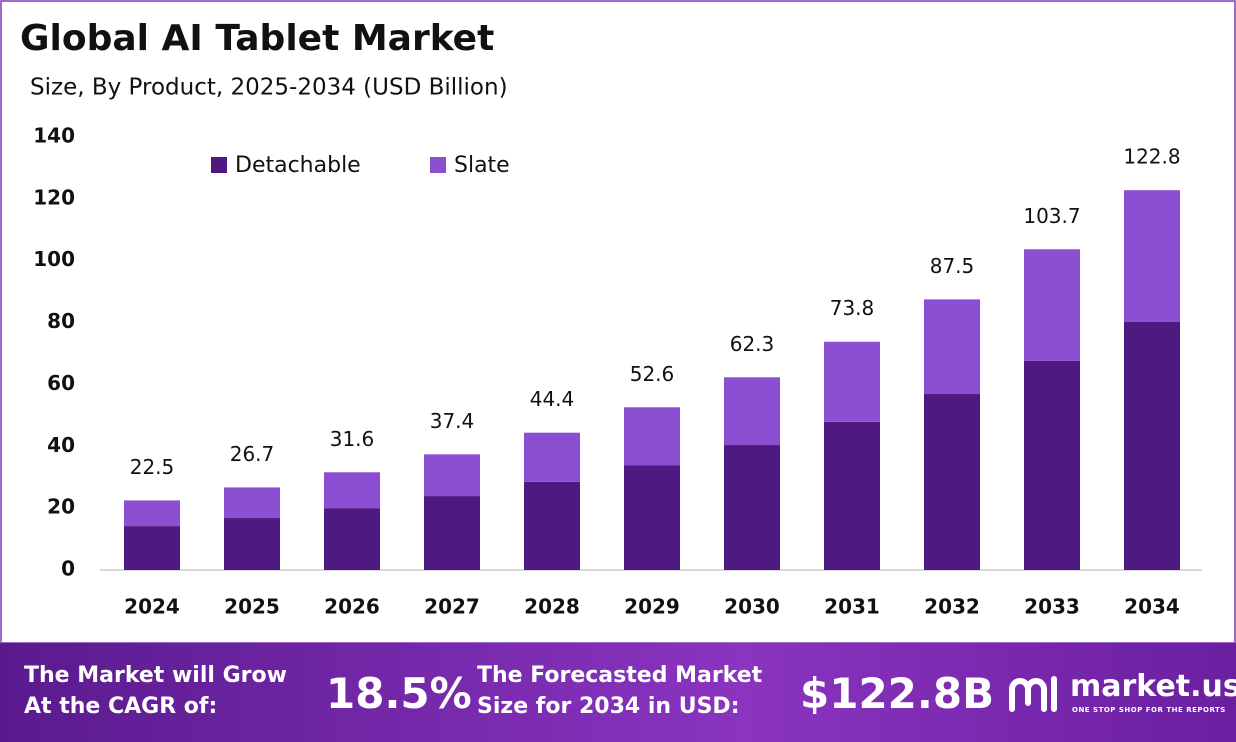  What do you see at coordinates (552, 399) in the screenshot?
I see `total-label: 44.4` at bounding box center [552, 399].